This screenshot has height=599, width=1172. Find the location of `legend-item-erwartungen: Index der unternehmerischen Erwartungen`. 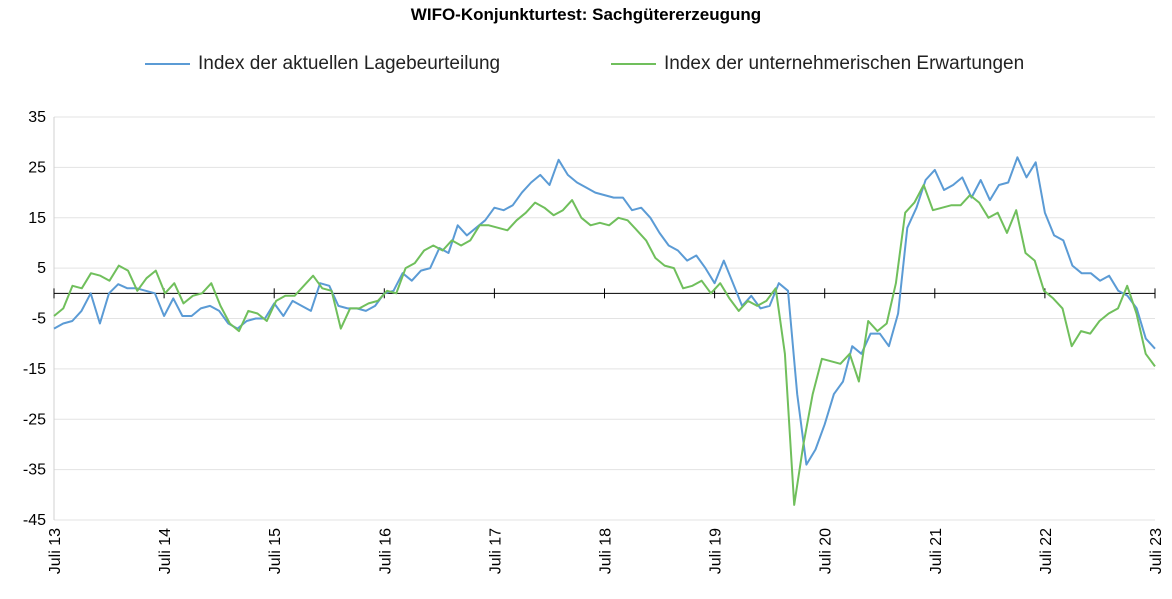

legend-item-erwartungen: Index der unternehmerischen Erwartungen is located at coordinates (817, 64).